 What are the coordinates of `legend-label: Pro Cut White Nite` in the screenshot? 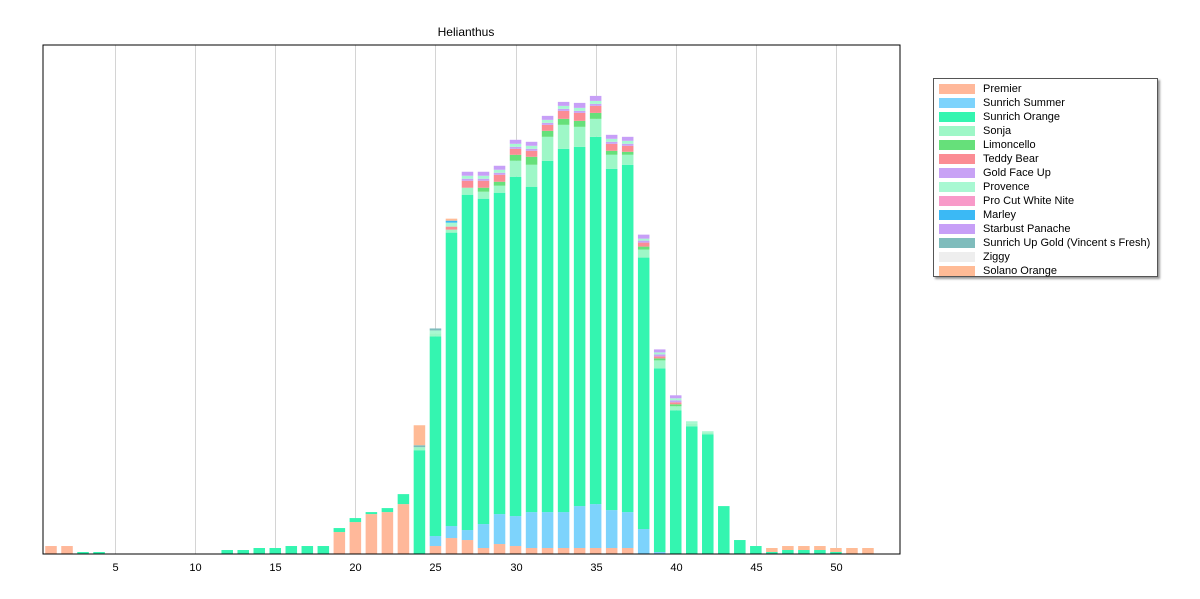 It's located at (1029, 201).